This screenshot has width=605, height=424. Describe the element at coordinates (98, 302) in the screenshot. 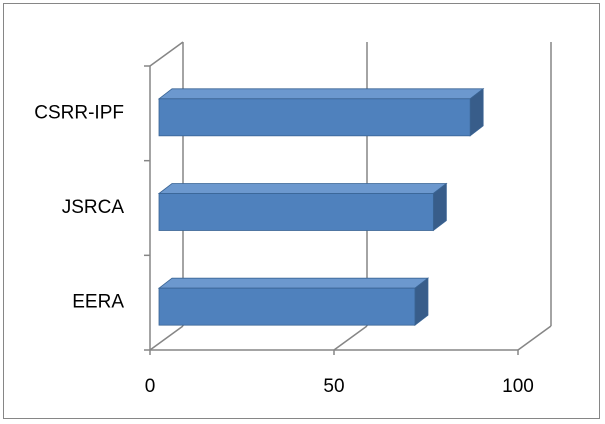

I see `category-label: EERA` at that location.